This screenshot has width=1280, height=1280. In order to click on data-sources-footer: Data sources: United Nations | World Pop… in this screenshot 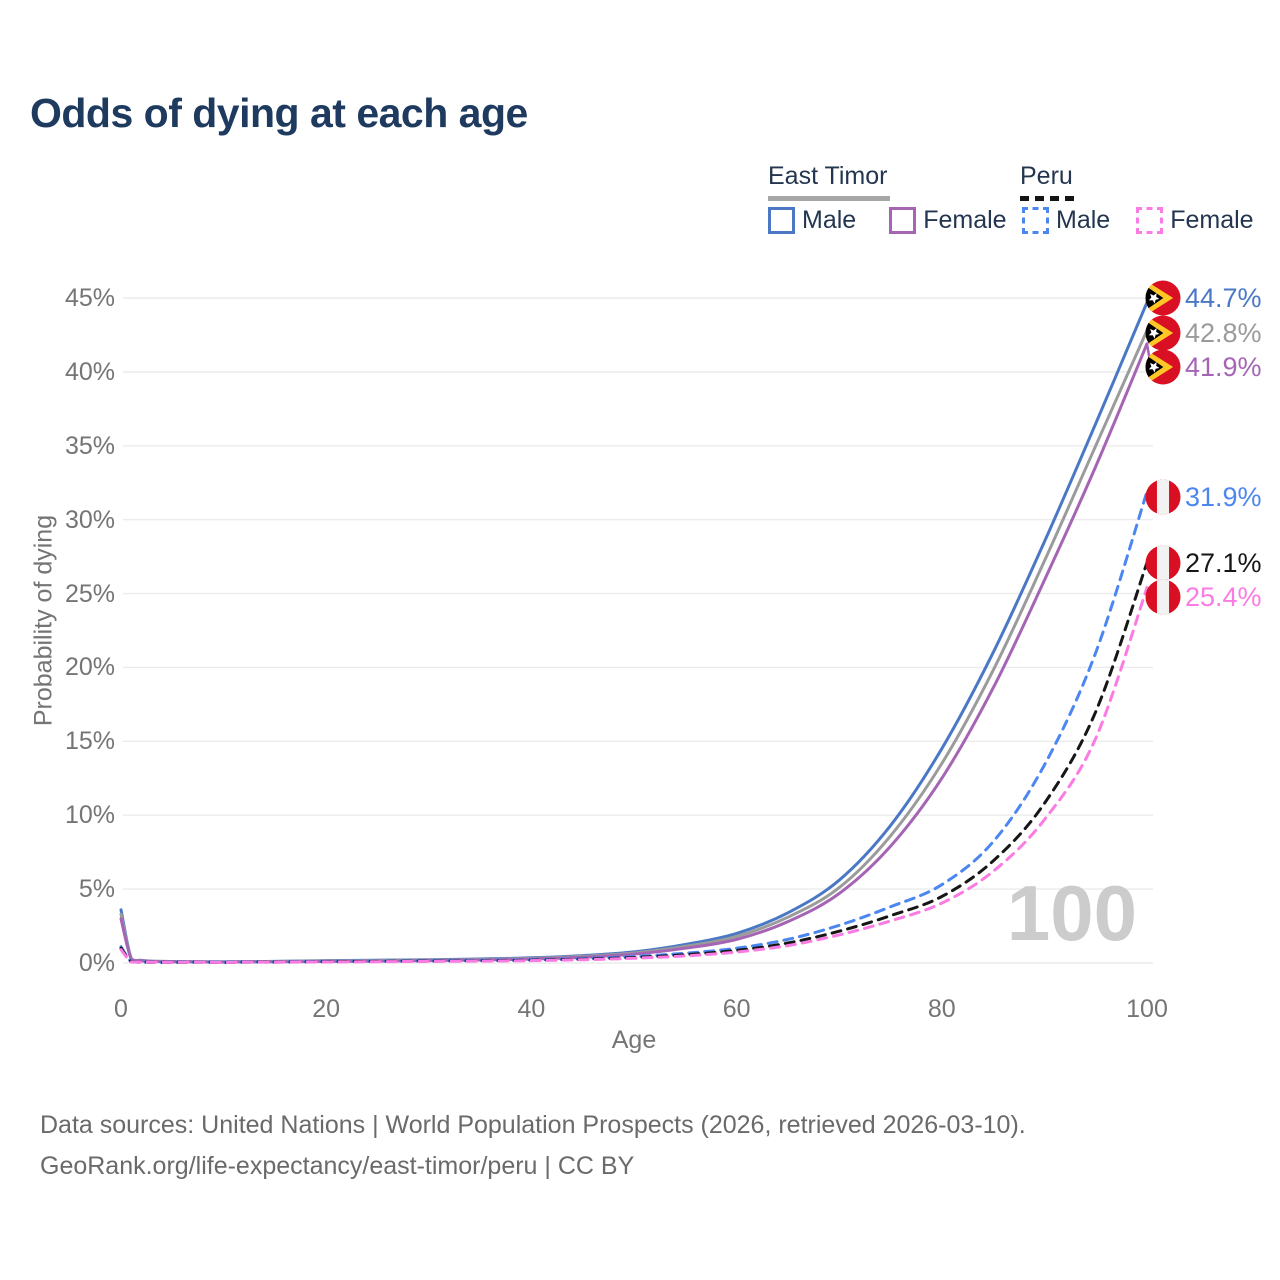, I will do `click(533, 1146)`.